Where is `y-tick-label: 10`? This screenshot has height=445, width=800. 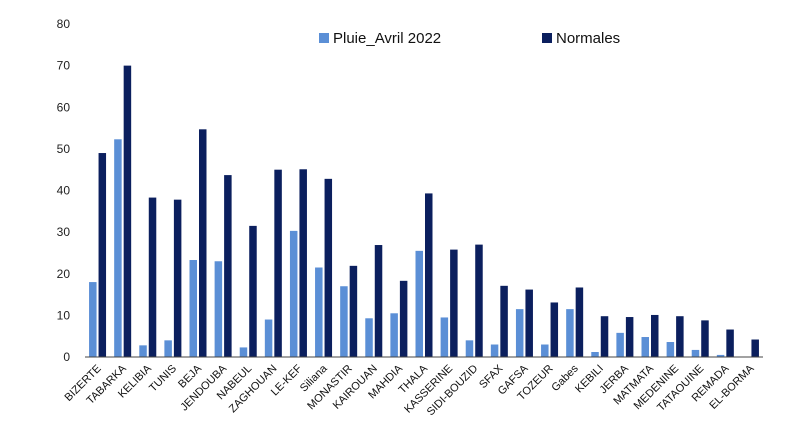 y-tick-label: 10 is located at coordinates (64, 315).